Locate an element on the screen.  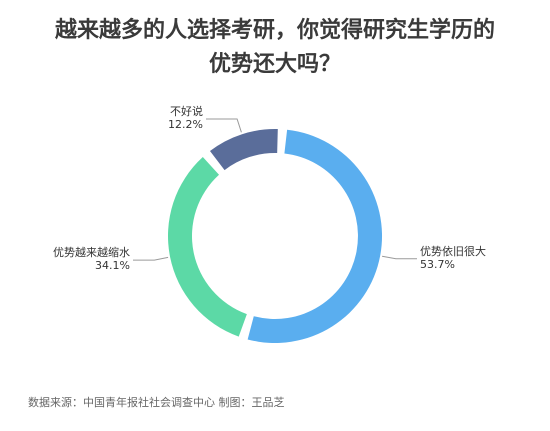
data-source-note: 数据来源：中国青年报社社会调查中心 制图：王品芝 is located at coordinates (156, 402).